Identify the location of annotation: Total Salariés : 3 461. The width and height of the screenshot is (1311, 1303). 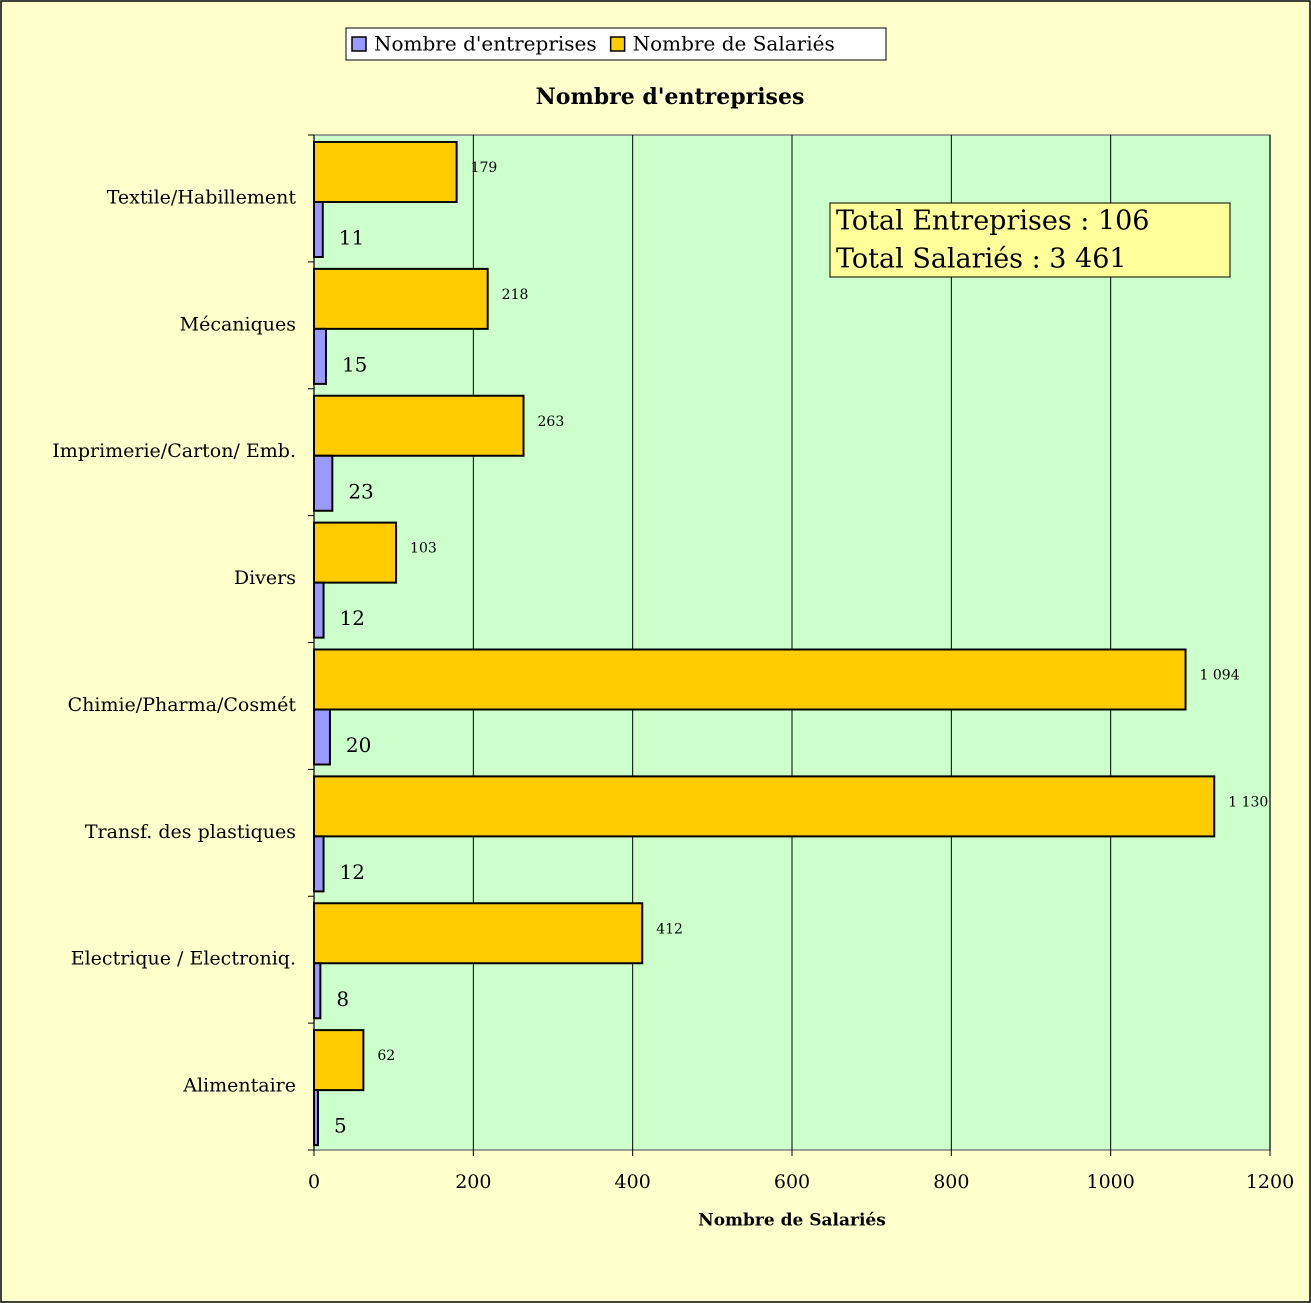
(981, 259).